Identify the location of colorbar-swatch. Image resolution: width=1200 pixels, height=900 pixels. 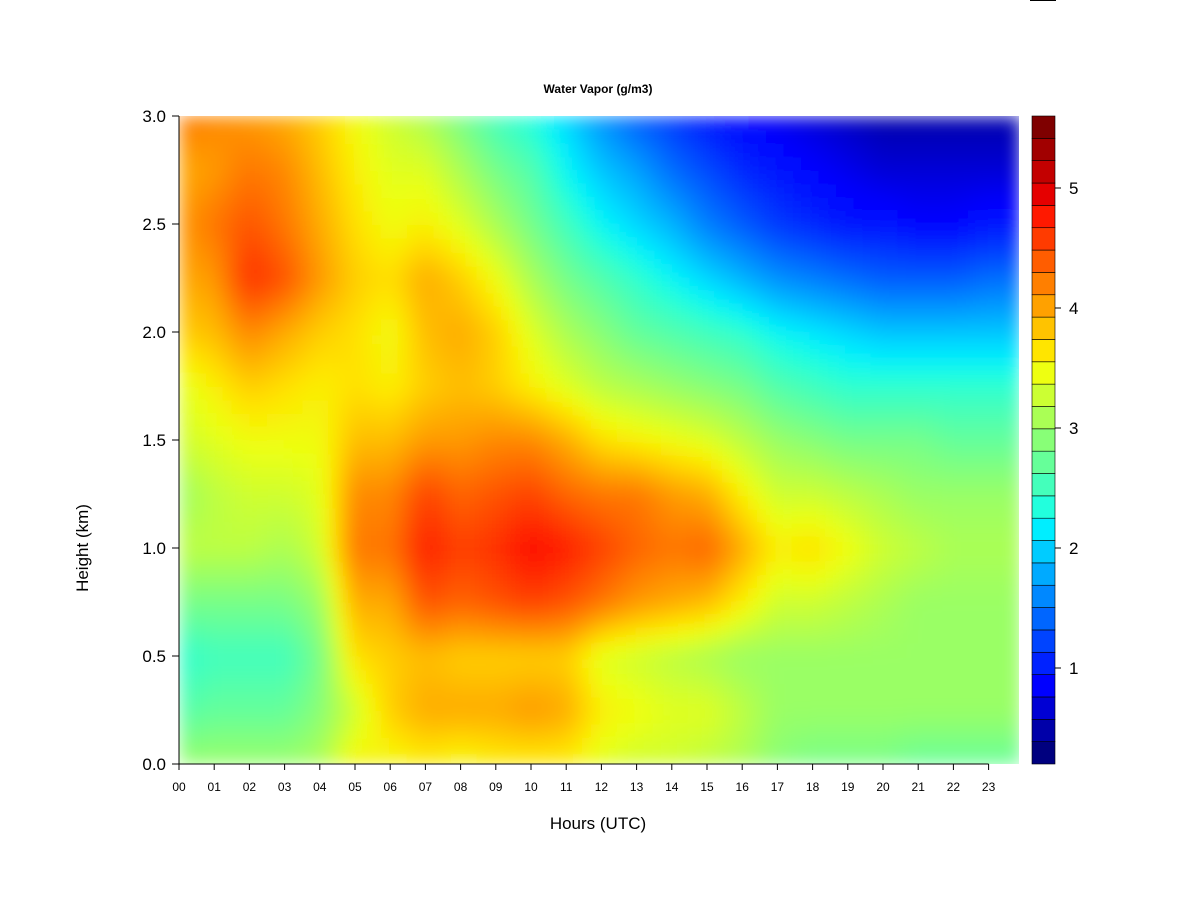
(1043, 261).